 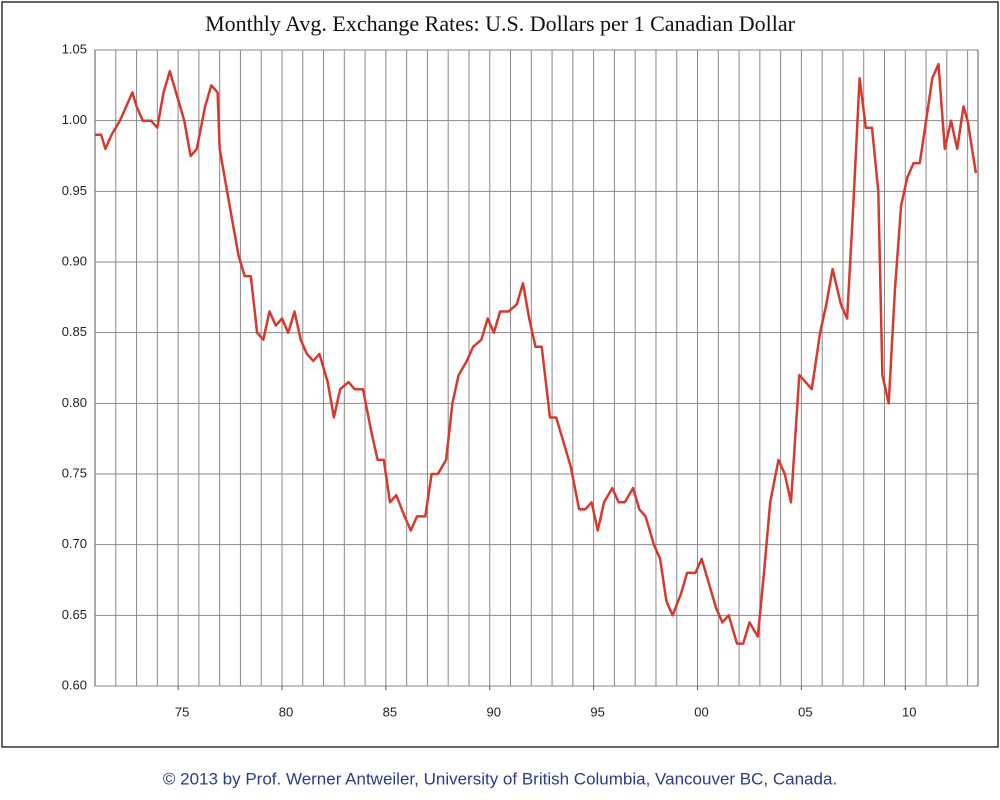 What do you see at coordinates (74, 402) in the screenshot?
I see `y-tick-label: 0.80` at bounding box center [74, 402].